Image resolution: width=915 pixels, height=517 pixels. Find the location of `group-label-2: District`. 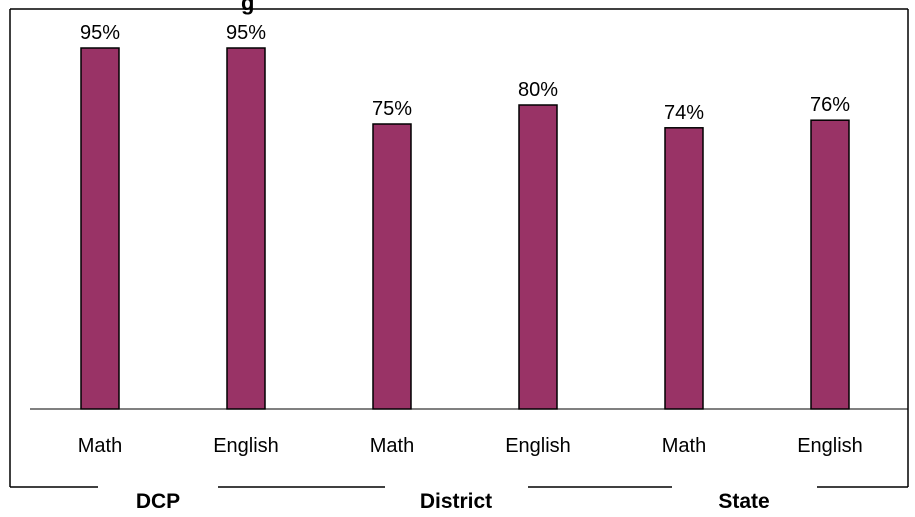

group-label-2: District is located at coordinates (456, 501).